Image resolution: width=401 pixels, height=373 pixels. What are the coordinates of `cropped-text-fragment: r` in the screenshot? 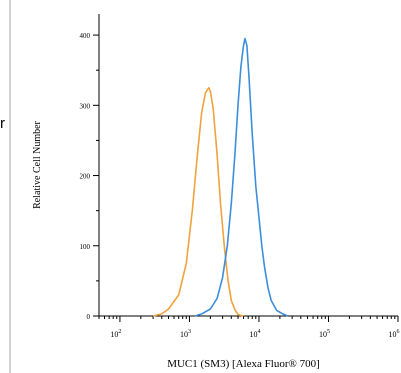 It's located at (2, 123).